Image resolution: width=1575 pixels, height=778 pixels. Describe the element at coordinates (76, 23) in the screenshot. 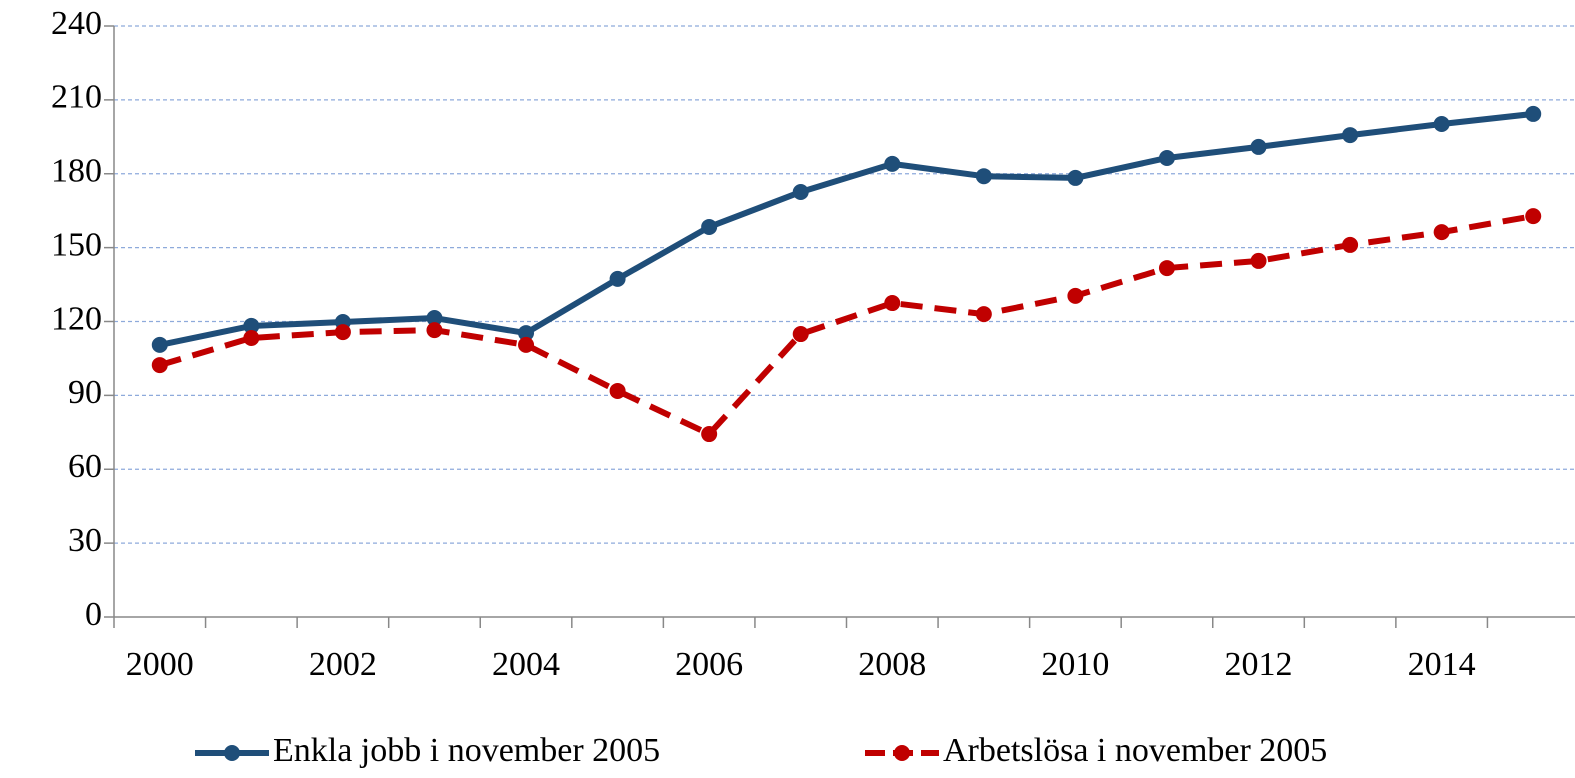

I see `y-tick-label: 240` at that location.